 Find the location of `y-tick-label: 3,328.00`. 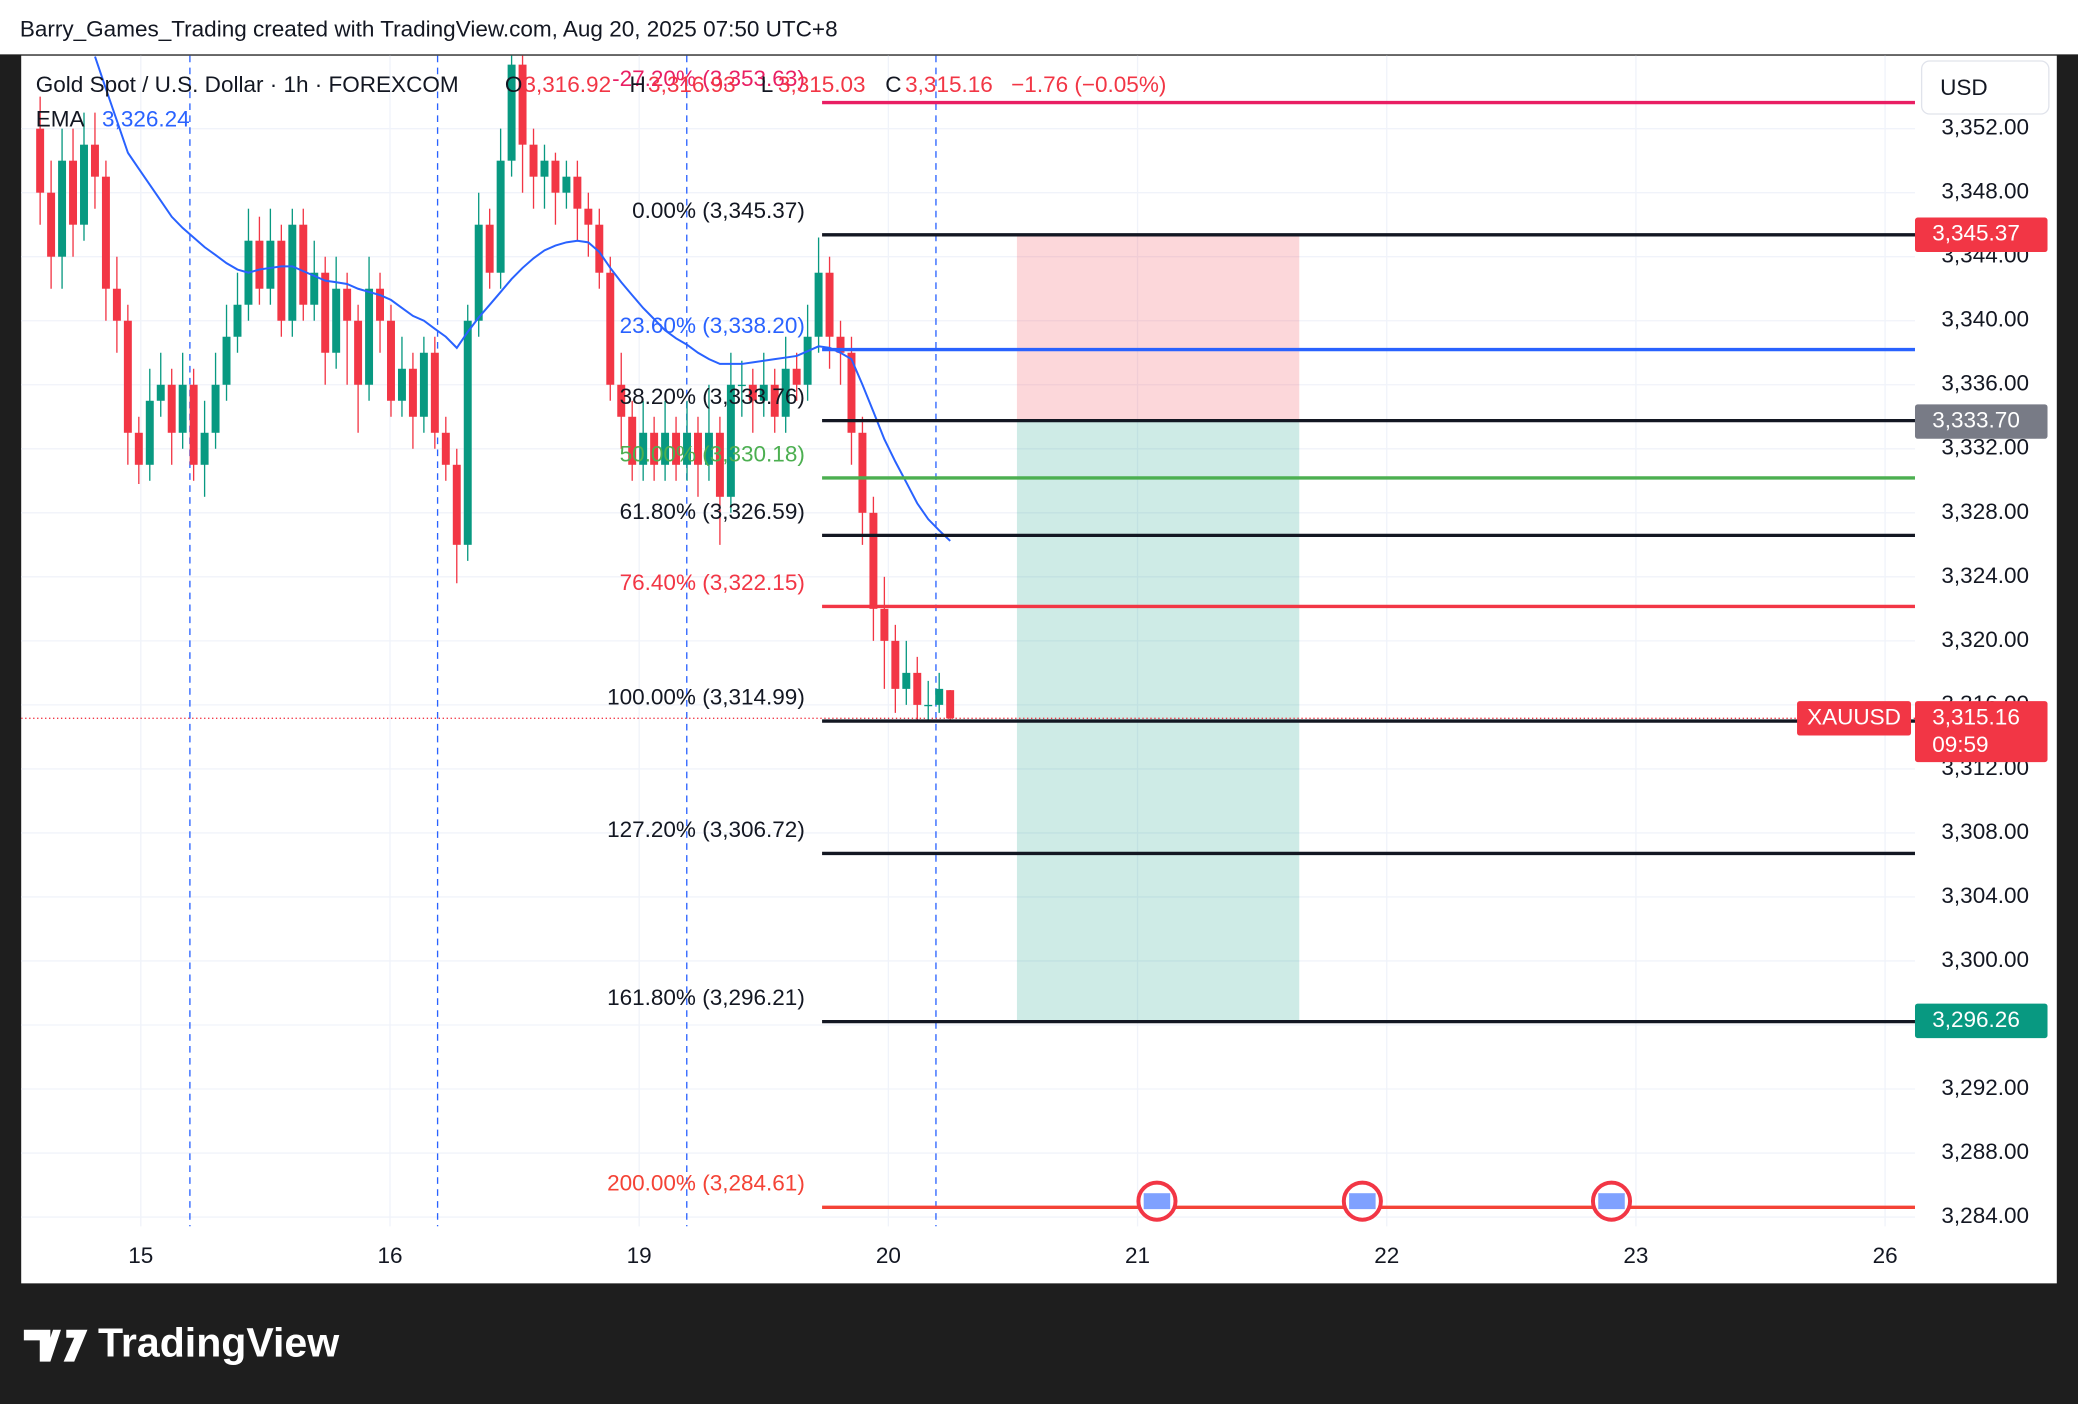

y-tick-label: 3,328.00 is located at coordinates (1985, 511).